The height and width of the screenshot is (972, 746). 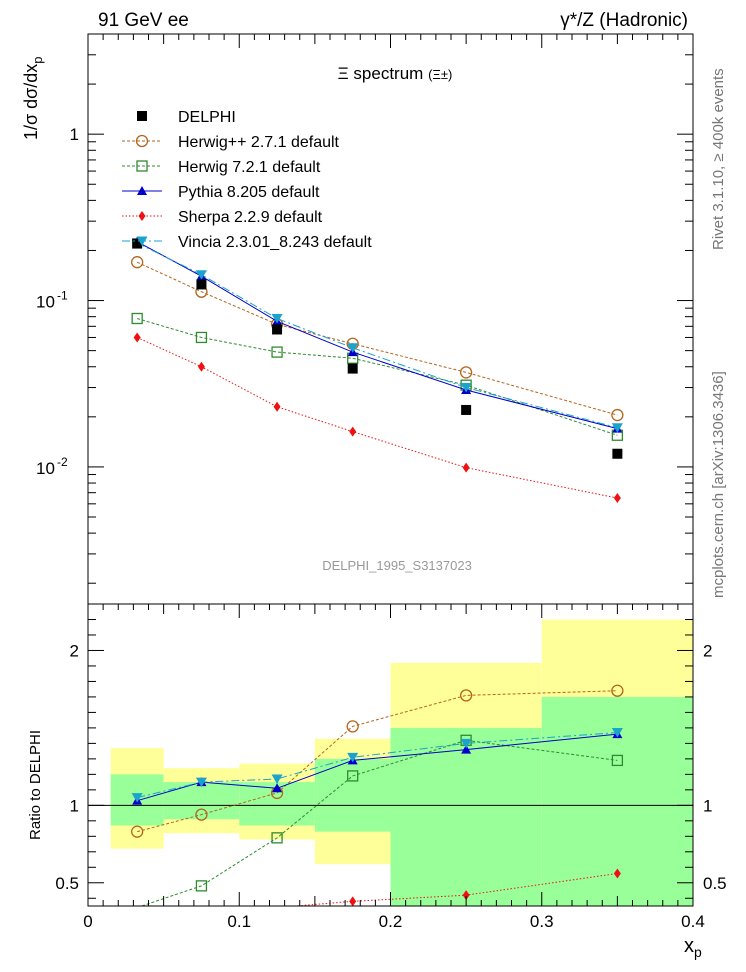 I want to click on x-tick-label: 0.3, so click(x=542, y=921).